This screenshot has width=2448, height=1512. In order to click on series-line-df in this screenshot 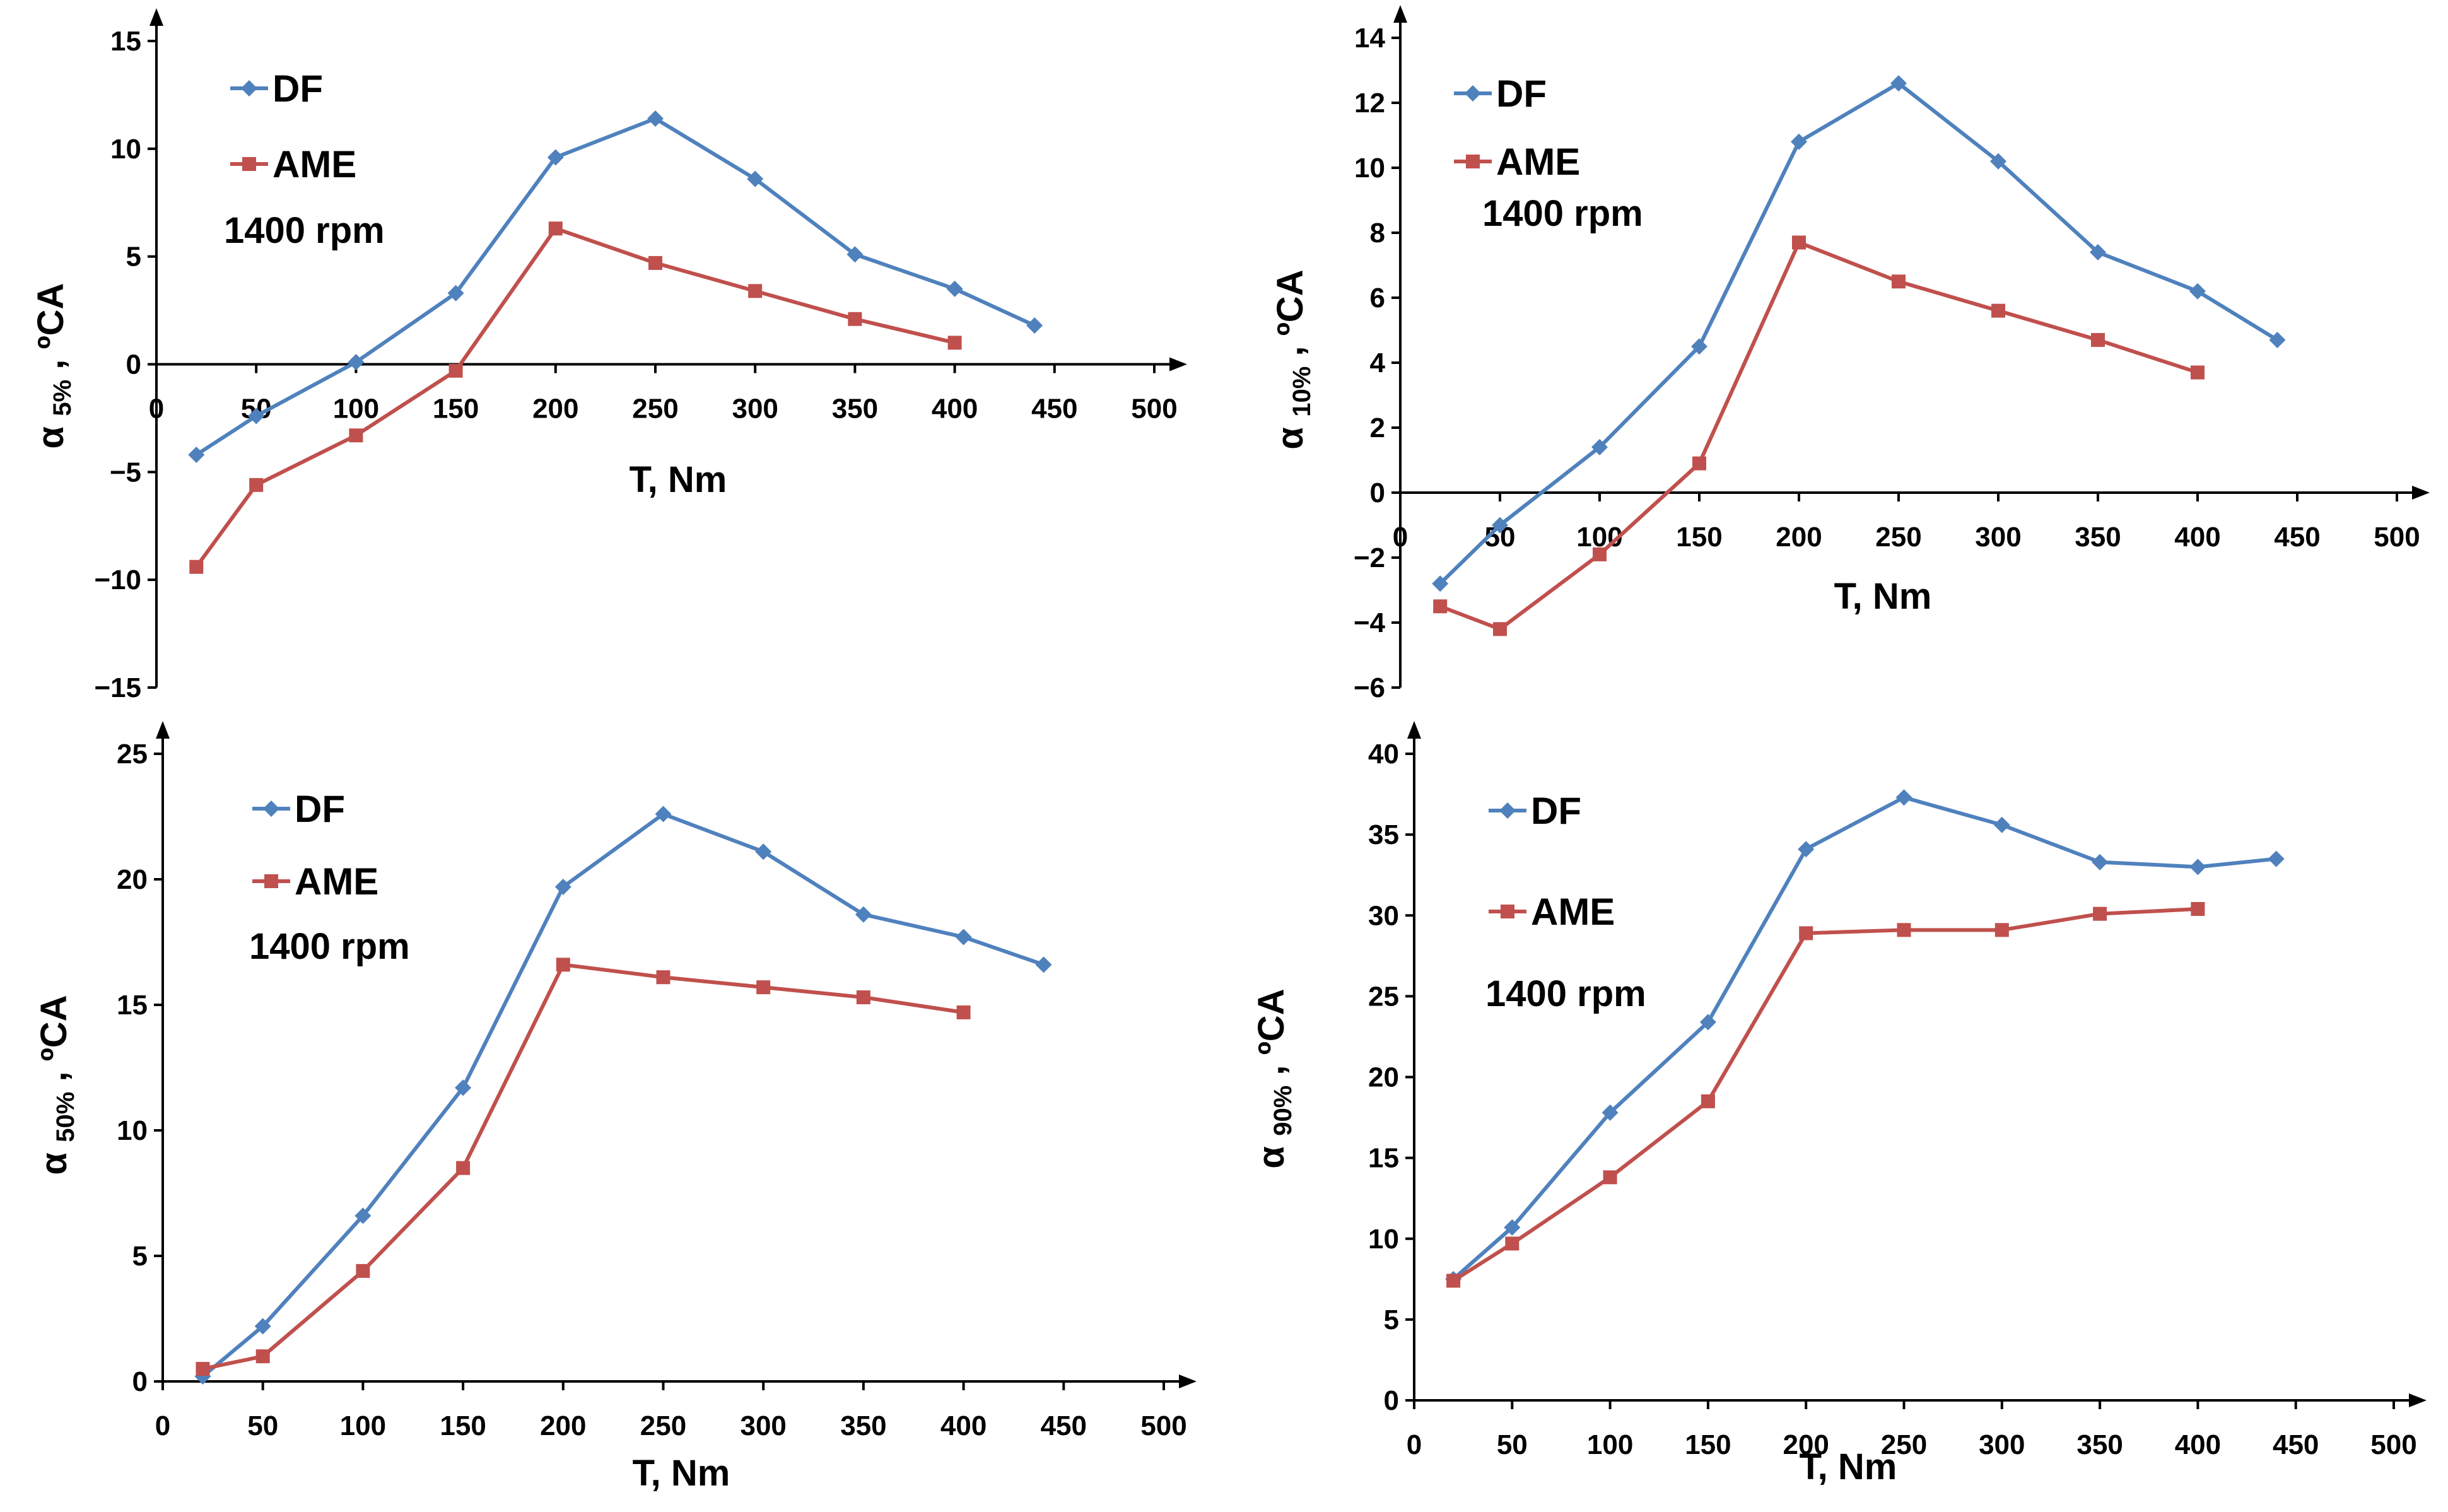, I will do `click(623, 1095)`.